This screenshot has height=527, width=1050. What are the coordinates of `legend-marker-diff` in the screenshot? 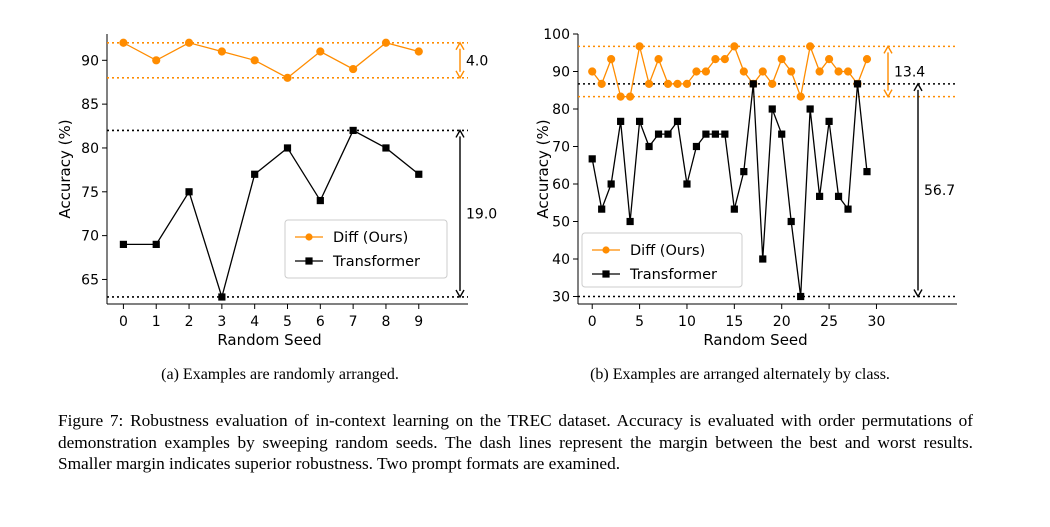 It's located at (606, 250).